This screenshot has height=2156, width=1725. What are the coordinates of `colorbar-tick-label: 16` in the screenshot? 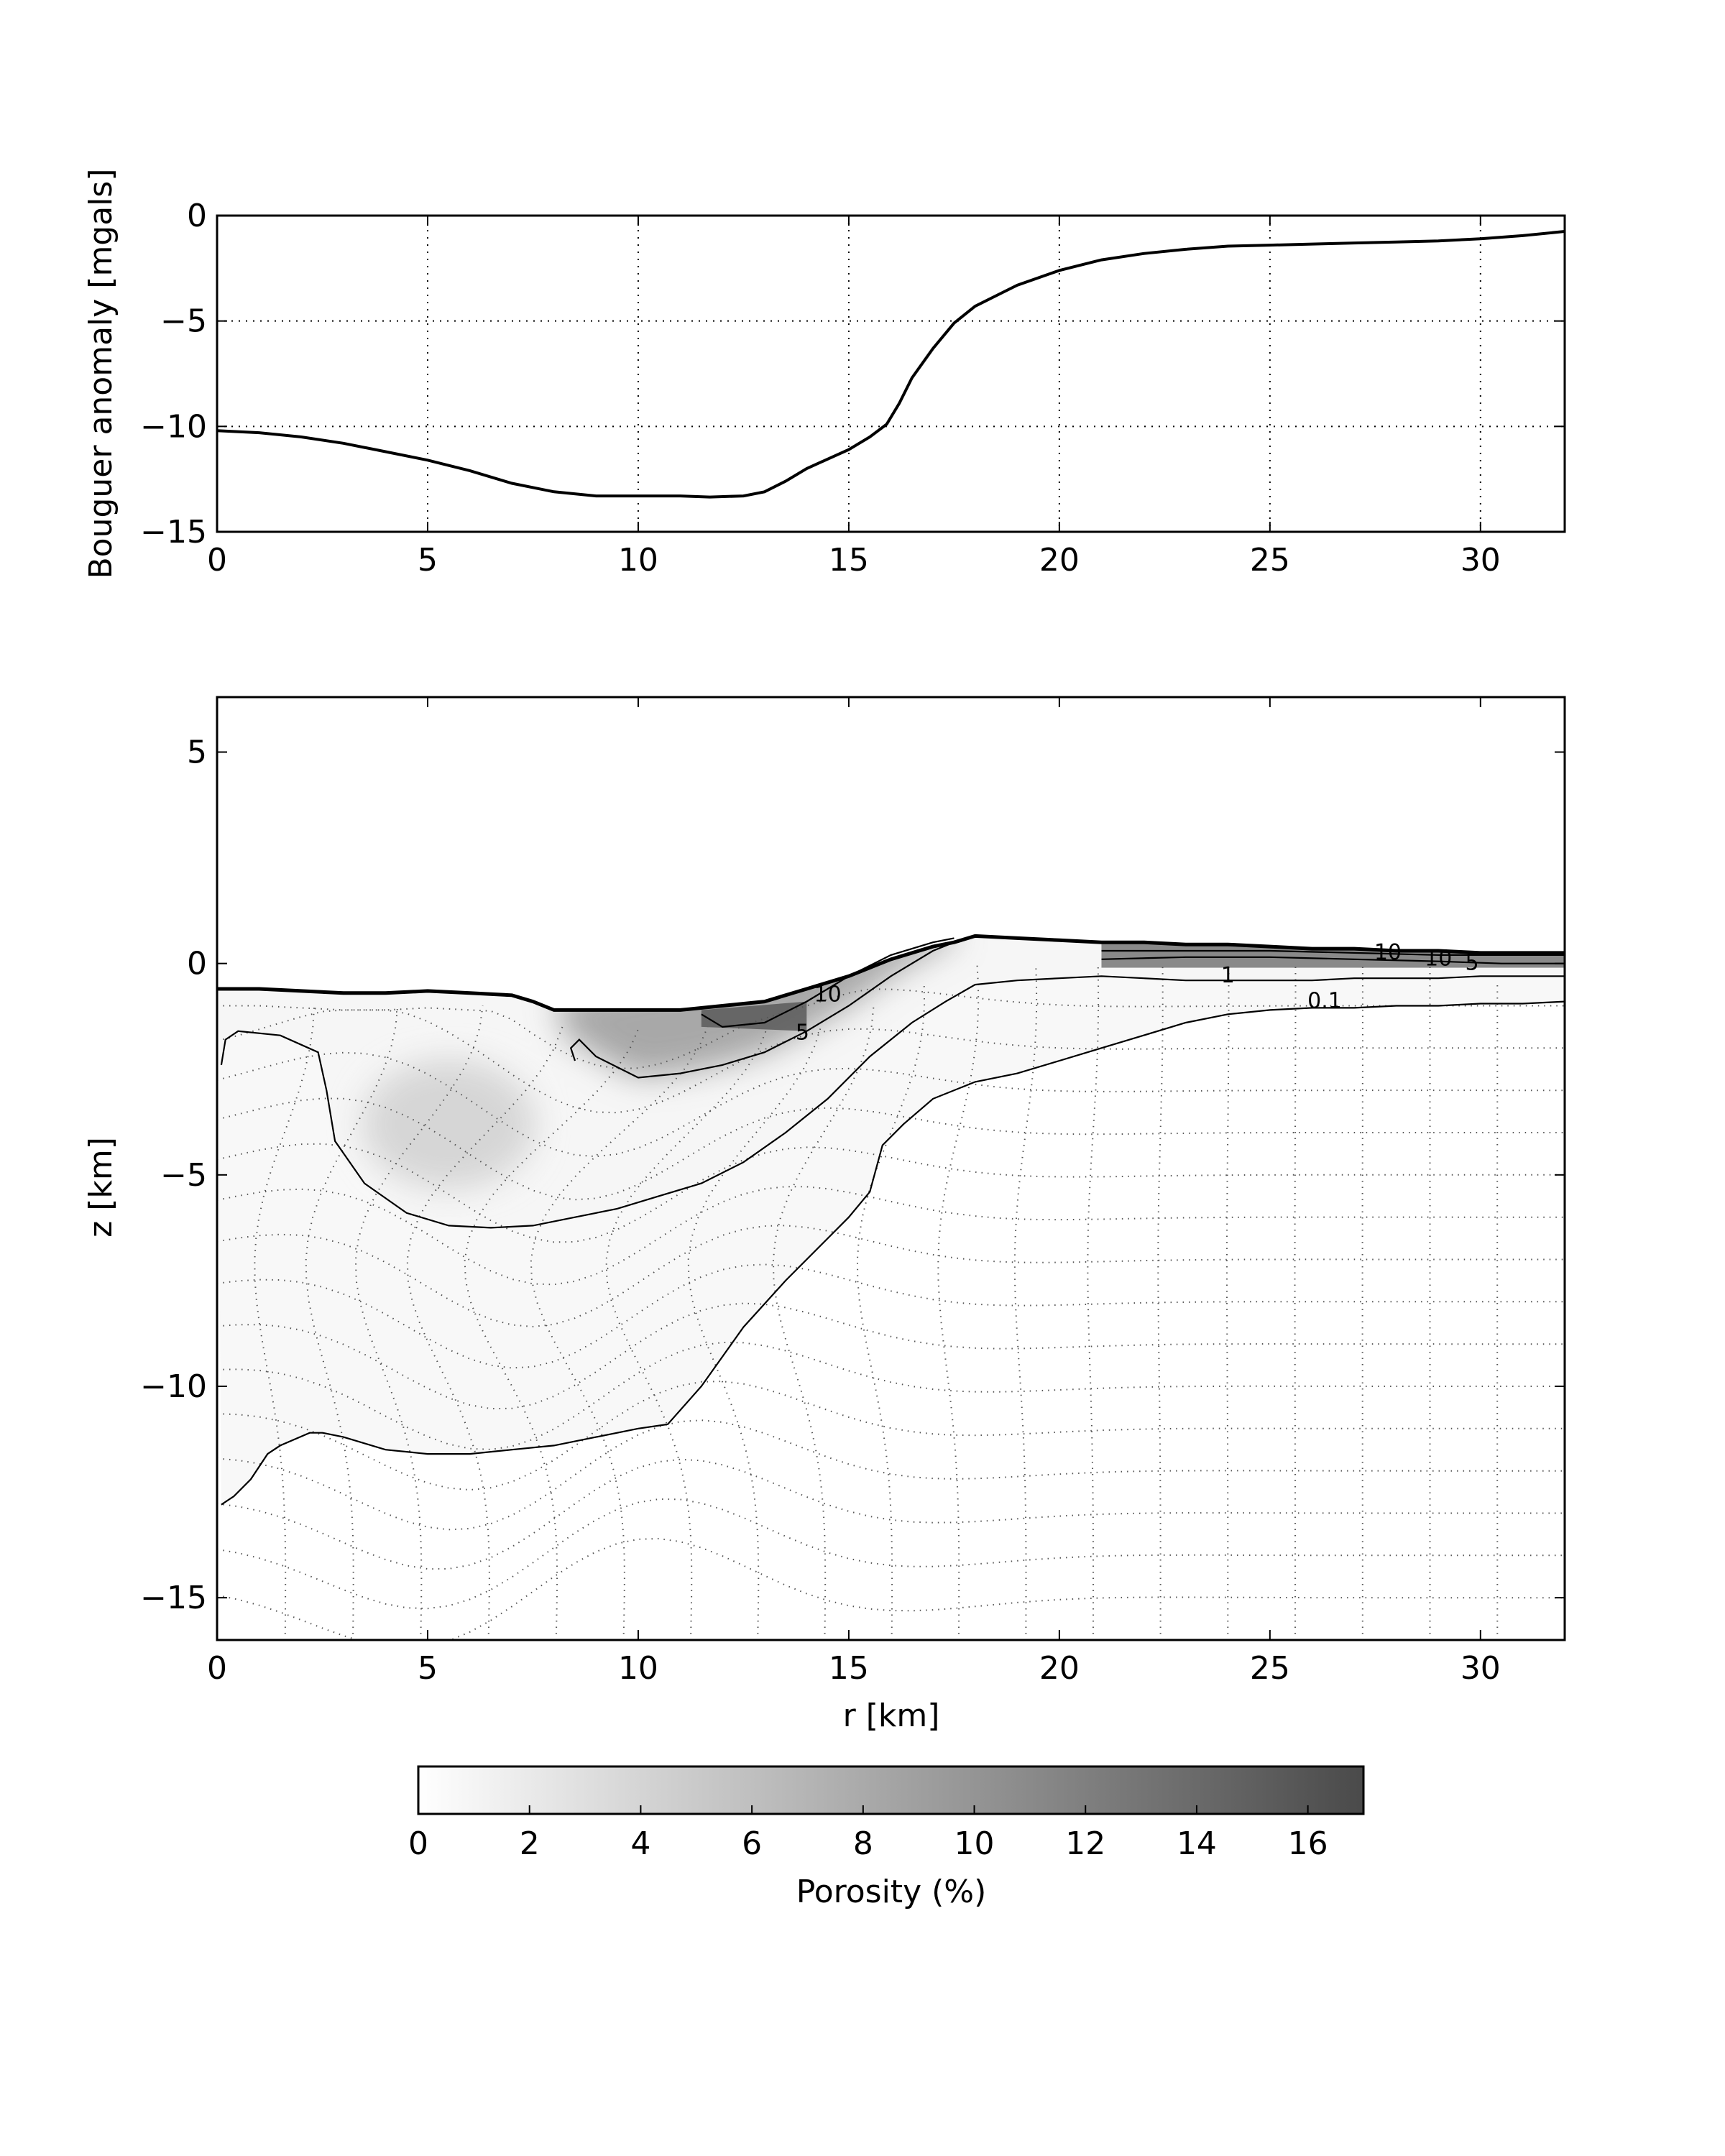 It's located at (1308, 1844).